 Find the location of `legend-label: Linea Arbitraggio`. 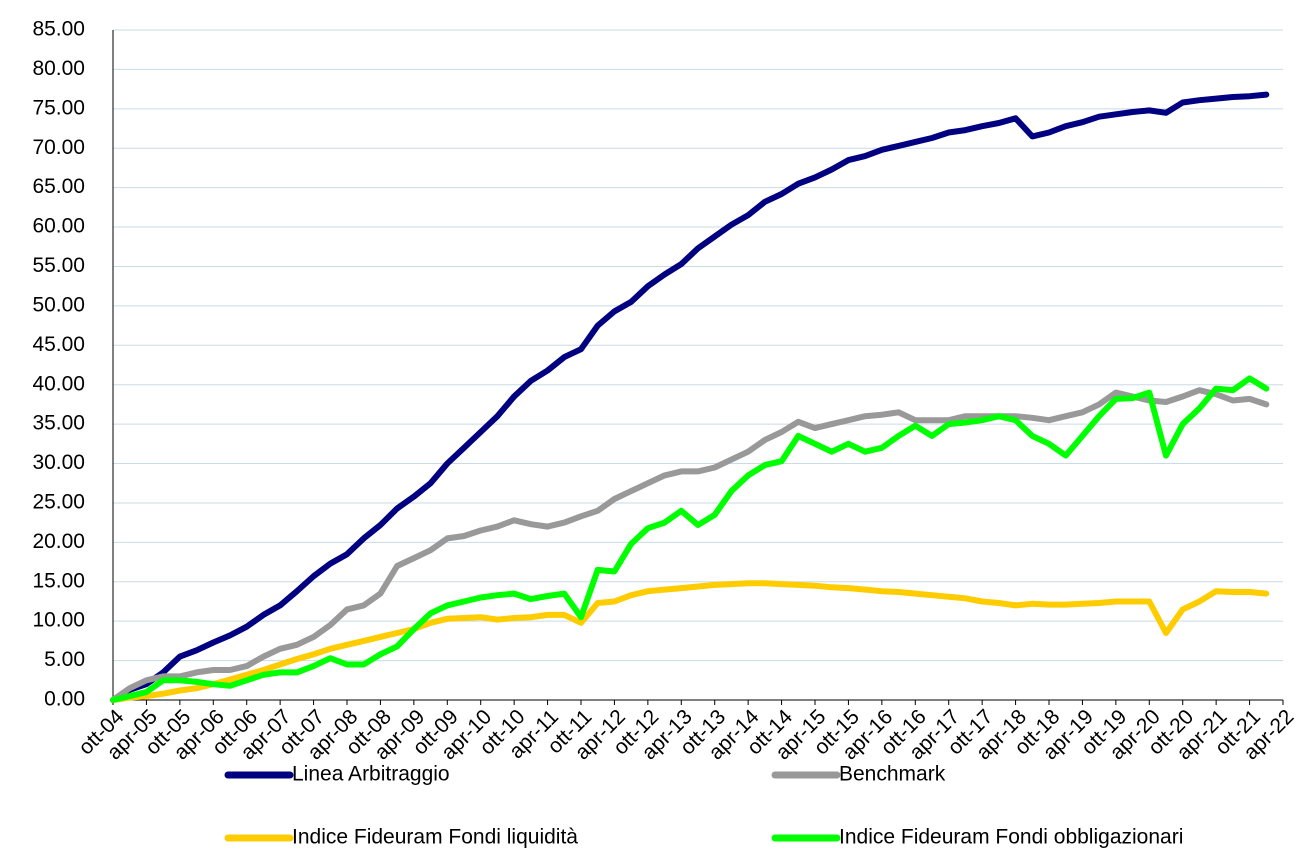

legend-label: Linea Arbitraggio is located at coordinates (371, 774).